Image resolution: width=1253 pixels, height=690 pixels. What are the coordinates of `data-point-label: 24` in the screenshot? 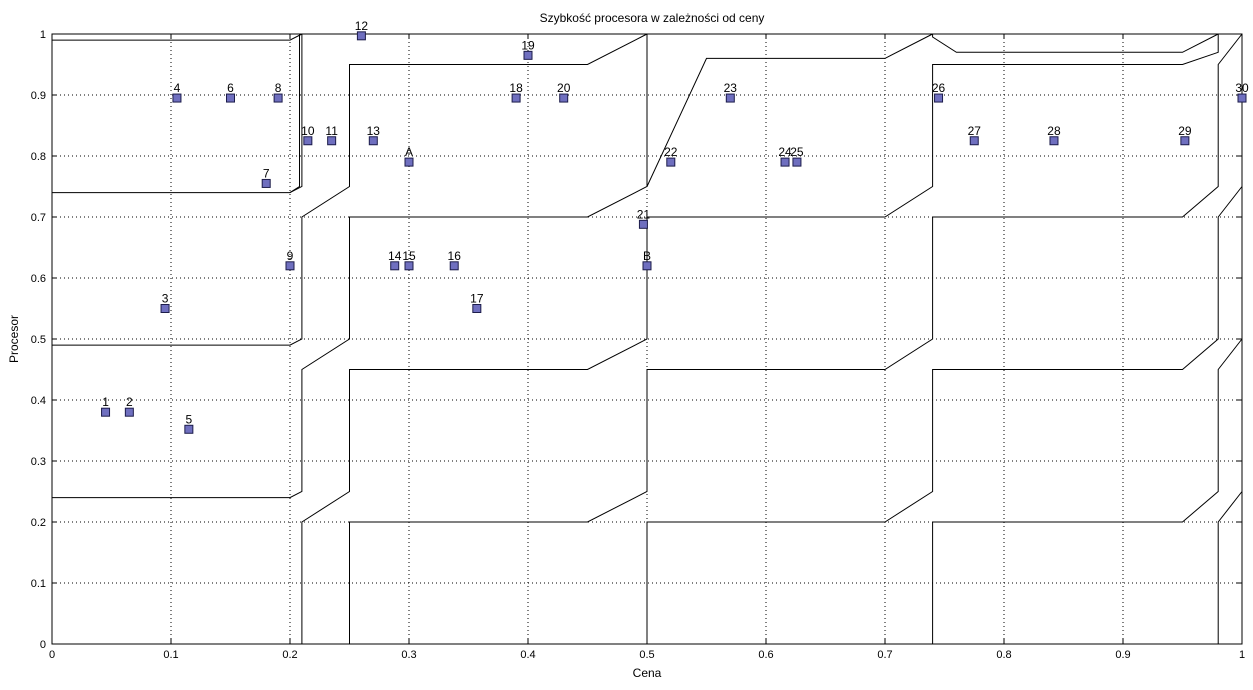 It's located at (785, 152).